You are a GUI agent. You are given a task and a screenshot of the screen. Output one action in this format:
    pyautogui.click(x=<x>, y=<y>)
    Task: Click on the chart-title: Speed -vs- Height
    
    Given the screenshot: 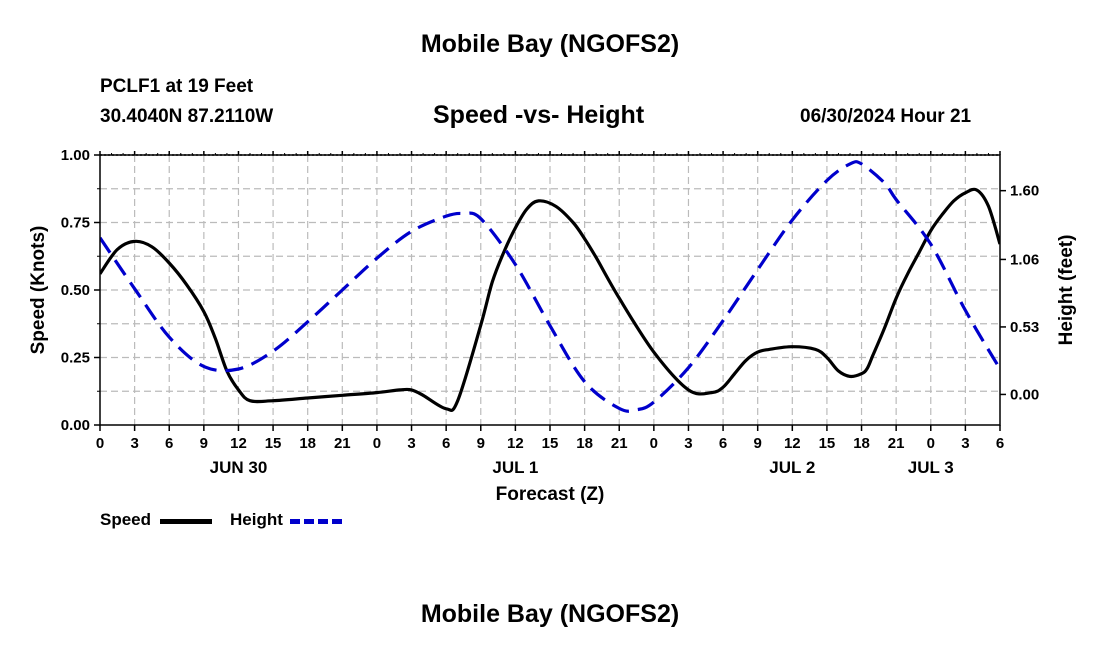 What is the action you would take?
    pyautogui.click(x=539, y=115)
    